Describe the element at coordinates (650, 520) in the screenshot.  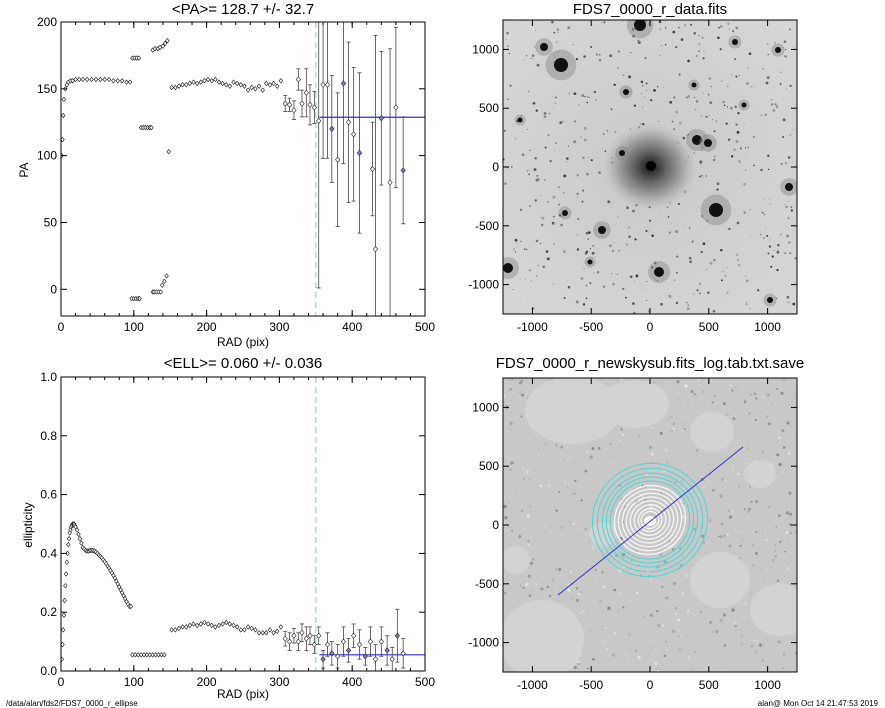
I see `outer-isophote` at that location.